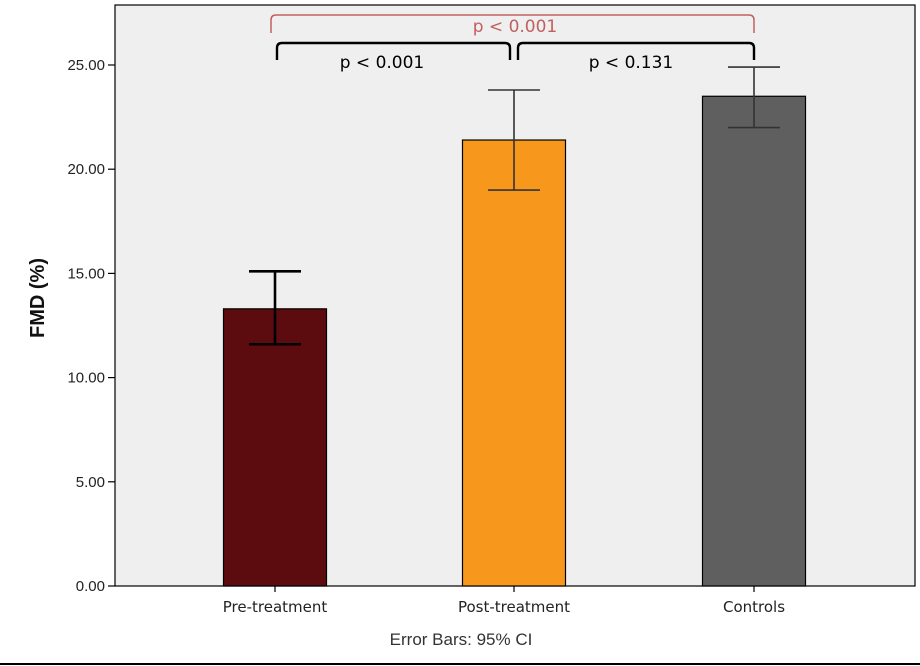  Describe the element at coordinates (86, 65) in the screenshot. I see `y-tick-label: 25.00` at that location.